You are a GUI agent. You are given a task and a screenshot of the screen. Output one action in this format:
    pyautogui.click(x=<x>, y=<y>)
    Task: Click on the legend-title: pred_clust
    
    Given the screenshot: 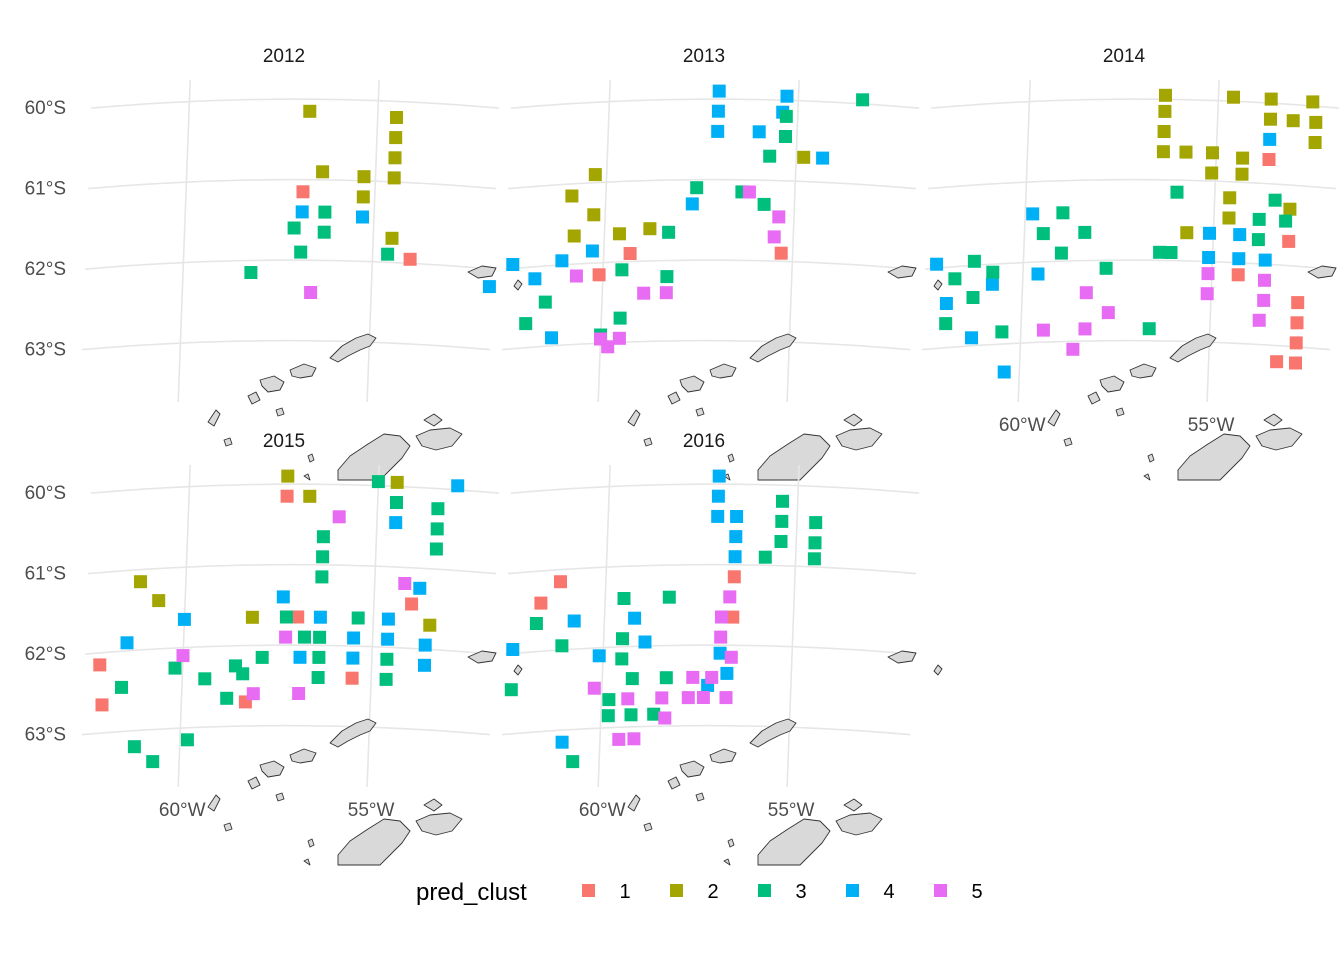 What is the action you would take?
    pyautogui.click(x=471, y=892)
    